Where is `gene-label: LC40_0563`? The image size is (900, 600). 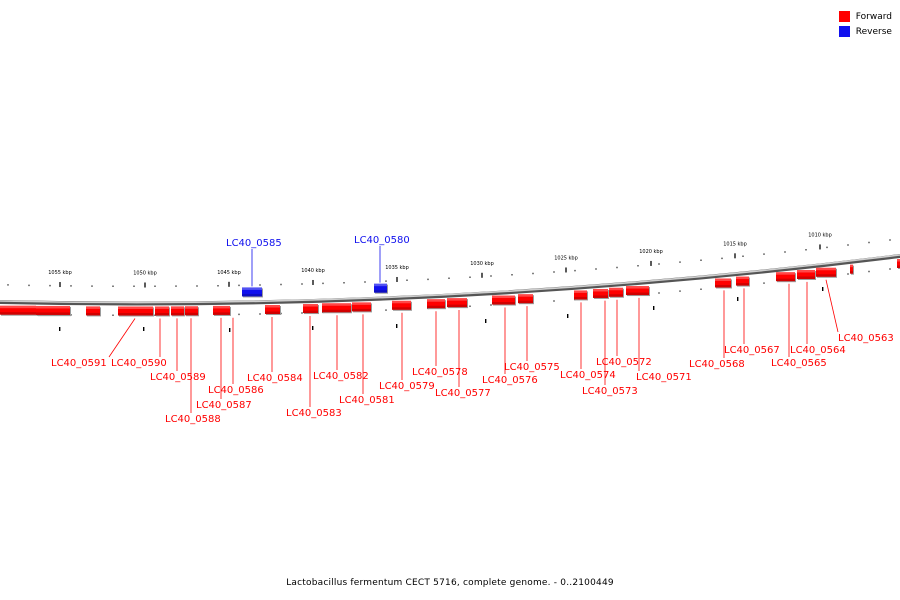
gene-label: LC40_0563 is located at coordinates (866, 338).